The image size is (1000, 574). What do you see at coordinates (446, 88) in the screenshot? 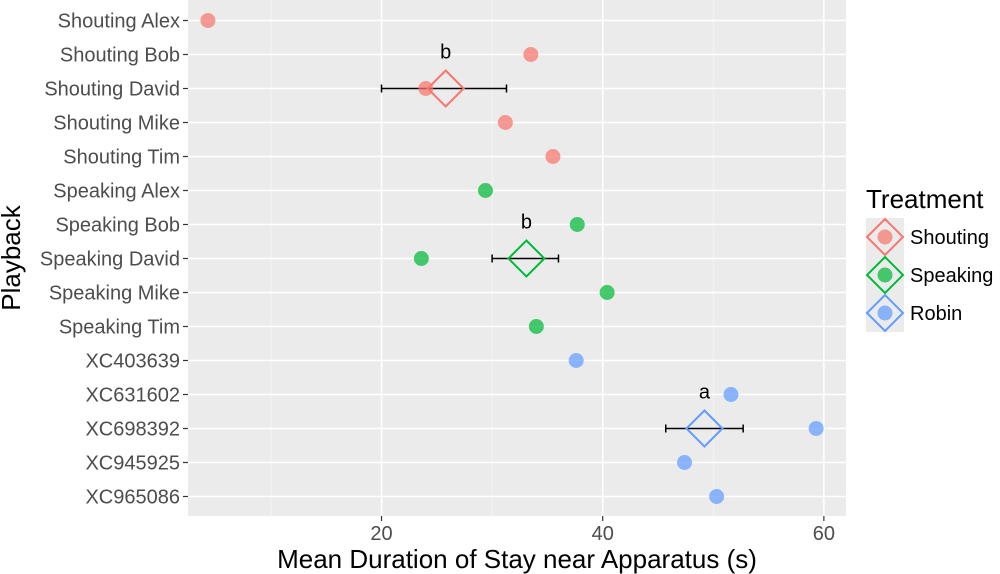
I see `mean-marker-shouting` at bounding box center [446, 88].